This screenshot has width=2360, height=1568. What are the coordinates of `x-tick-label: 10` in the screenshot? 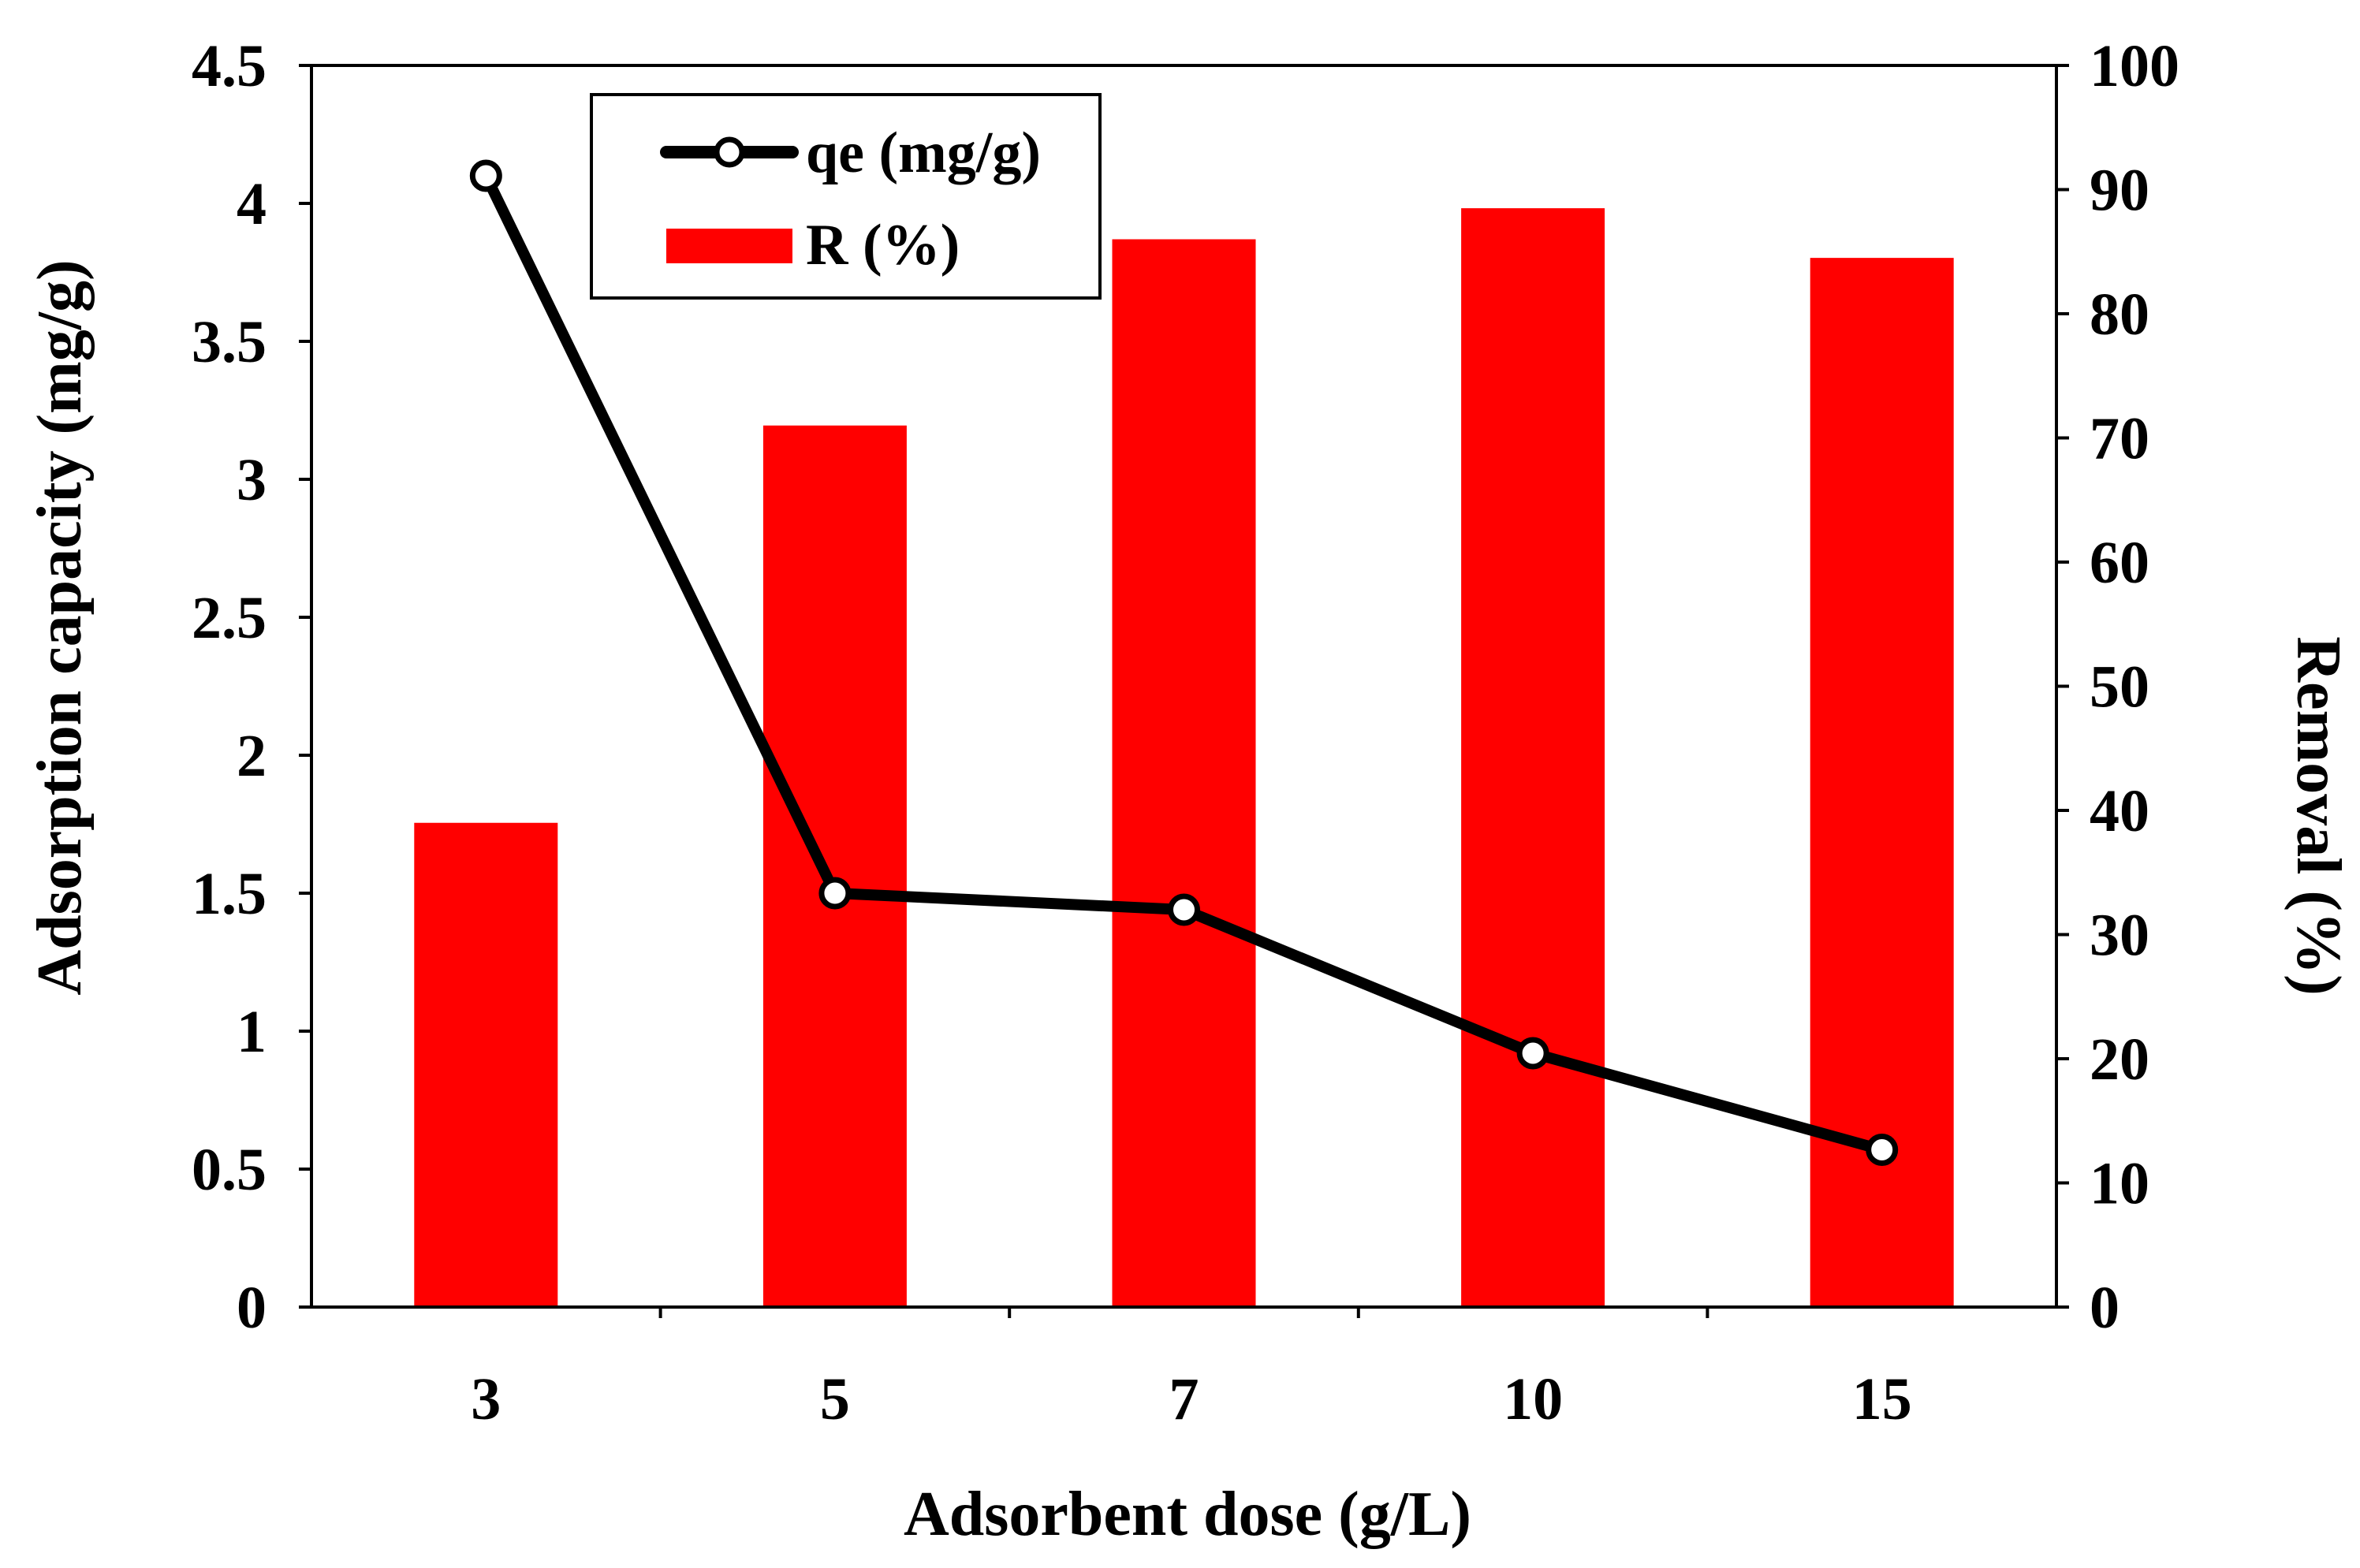 It's located at (1533, 1399).